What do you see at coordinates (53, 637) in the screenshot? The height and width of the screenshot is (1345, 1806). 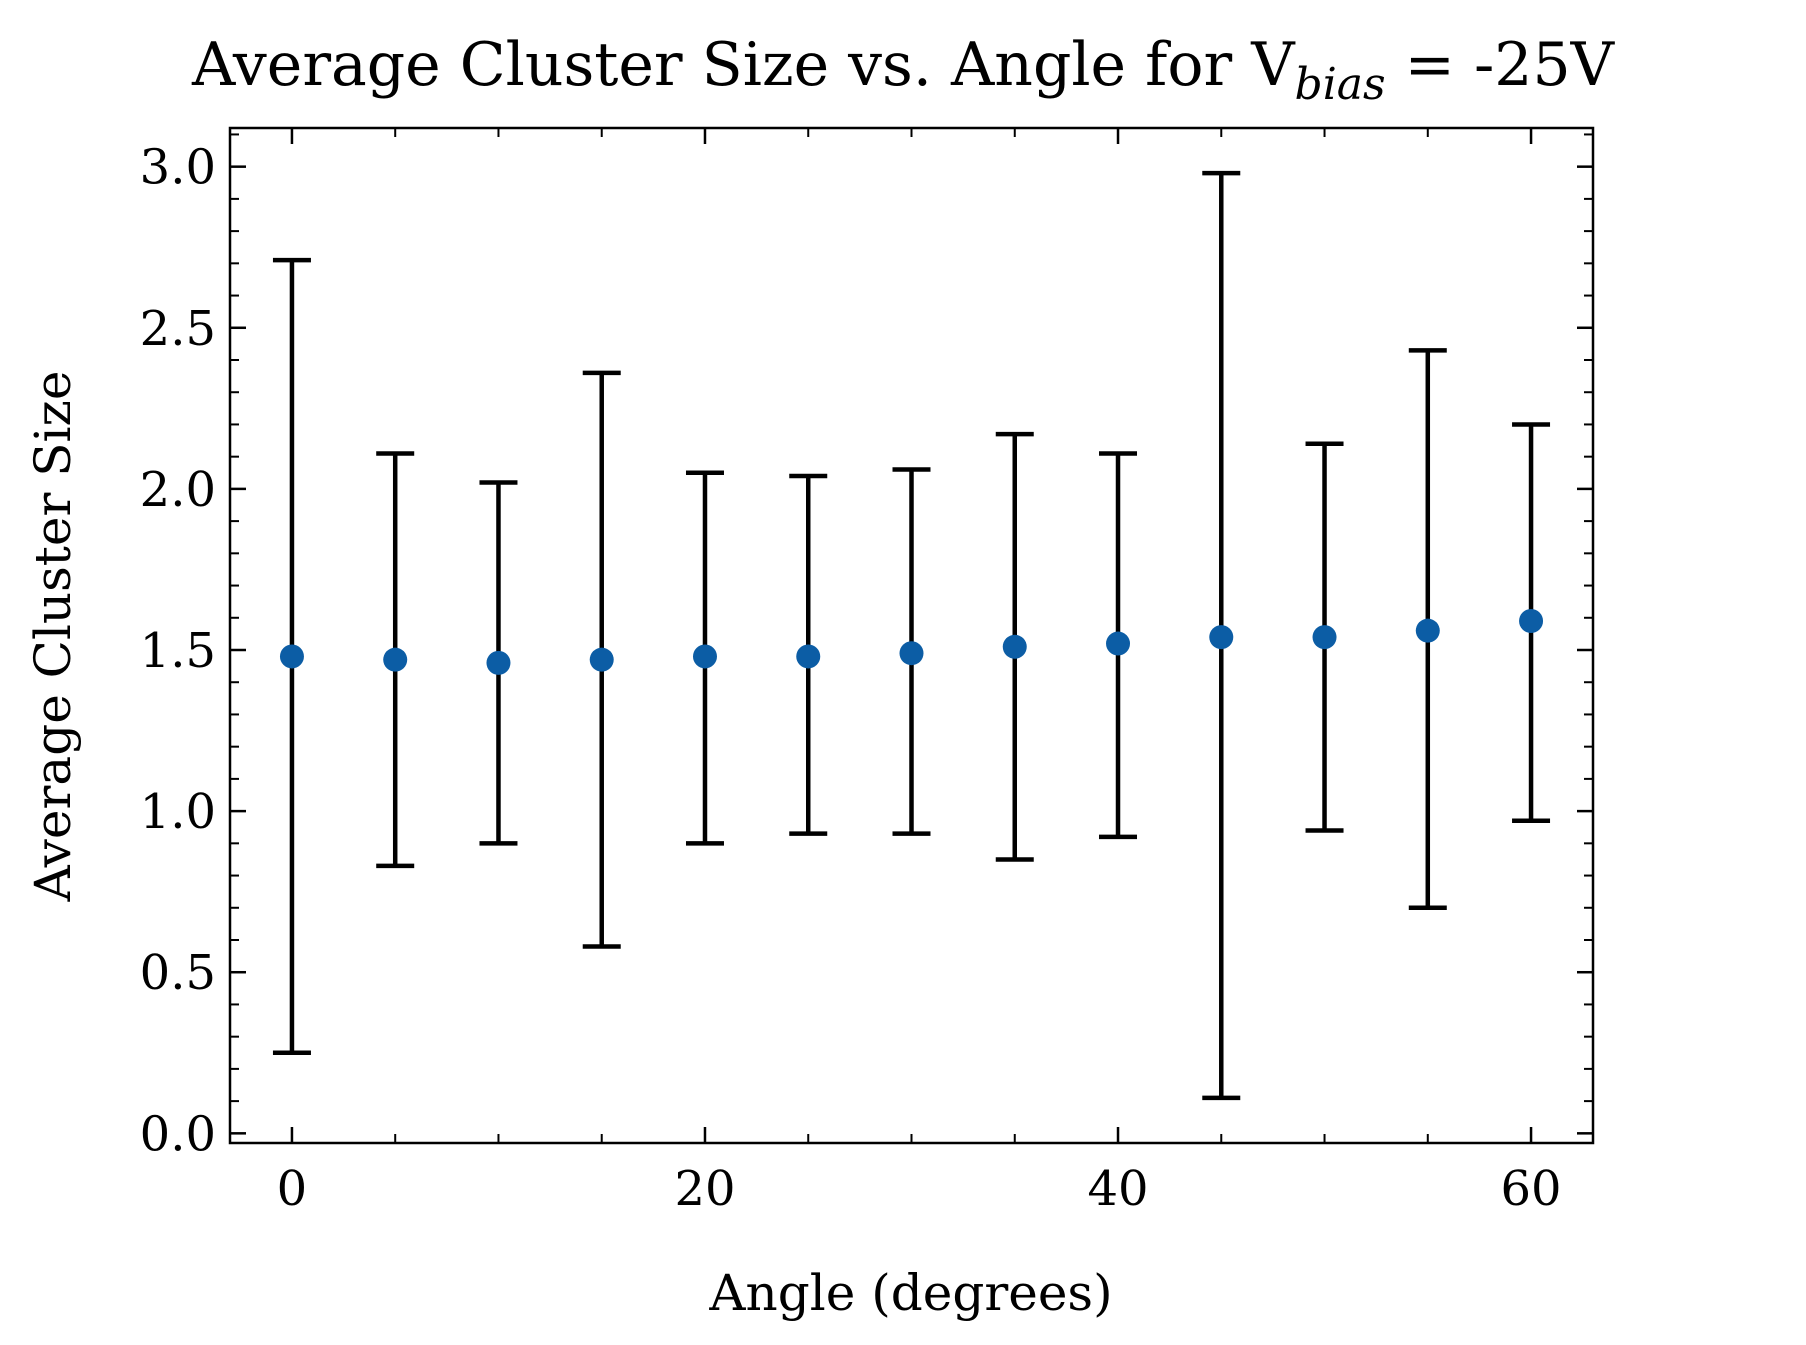 I see `y-axis-label: Average Cluster Size` at bounding box center [53, 637].